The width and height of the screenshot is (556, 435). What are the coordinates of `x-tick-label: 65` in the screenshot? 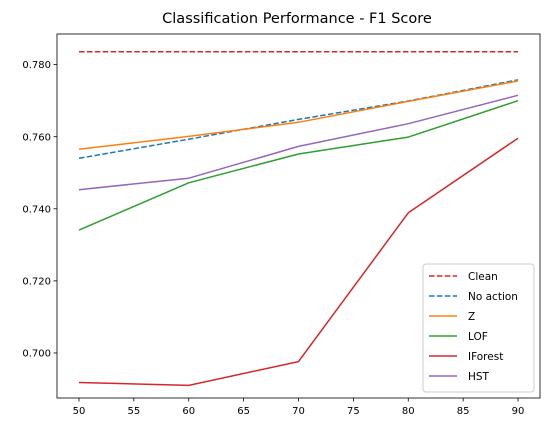 It's located at (243, 411).